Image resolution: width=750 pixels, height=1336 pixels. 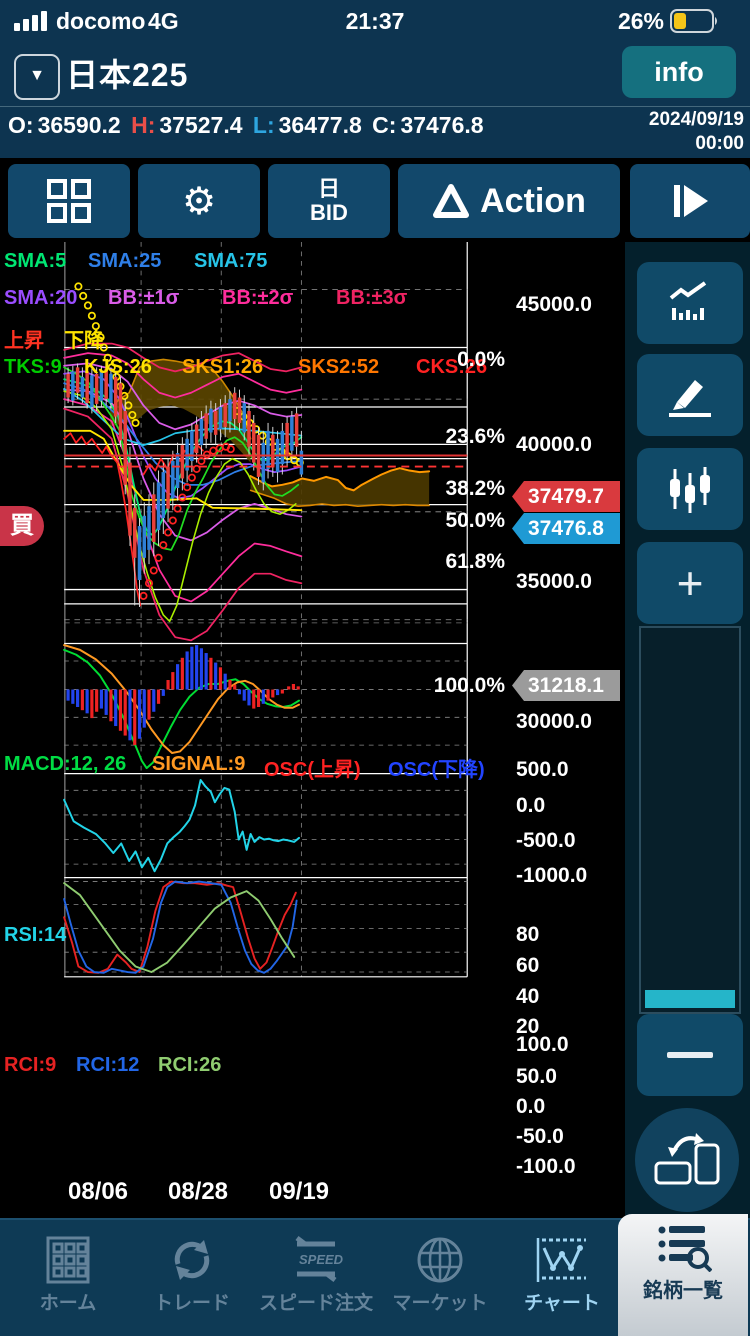 I want to click on x-tick: 08/06, so click(x=98, y=1191).